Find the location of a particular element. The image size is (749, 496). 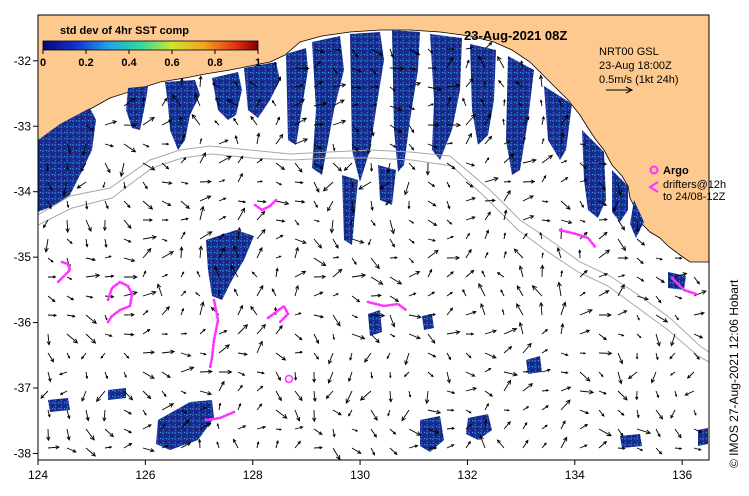

colorbar-tick-label: 1 is located at coordinates (258, 63).